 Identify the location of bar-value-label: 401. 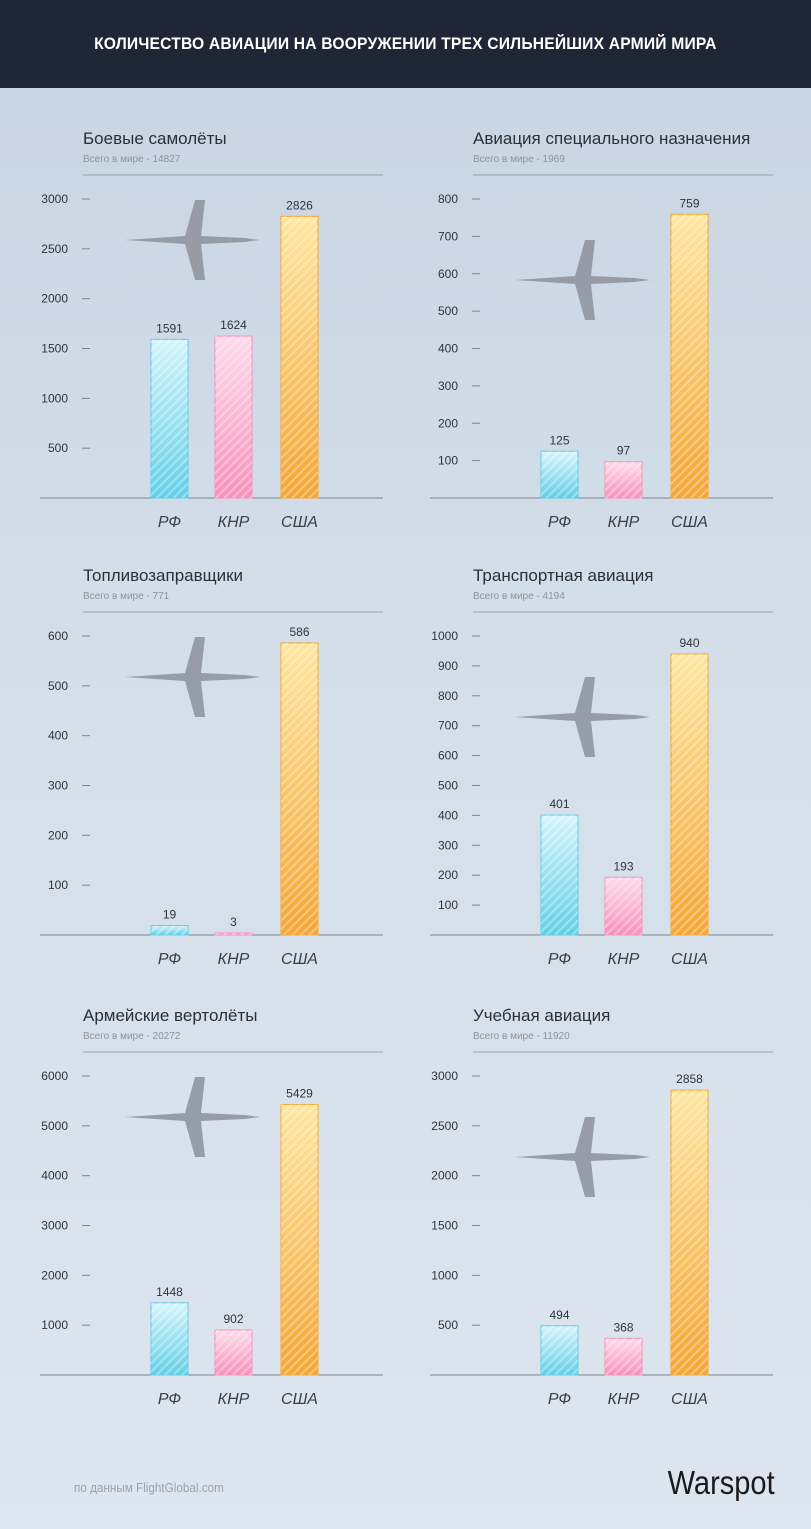
(559, 804).